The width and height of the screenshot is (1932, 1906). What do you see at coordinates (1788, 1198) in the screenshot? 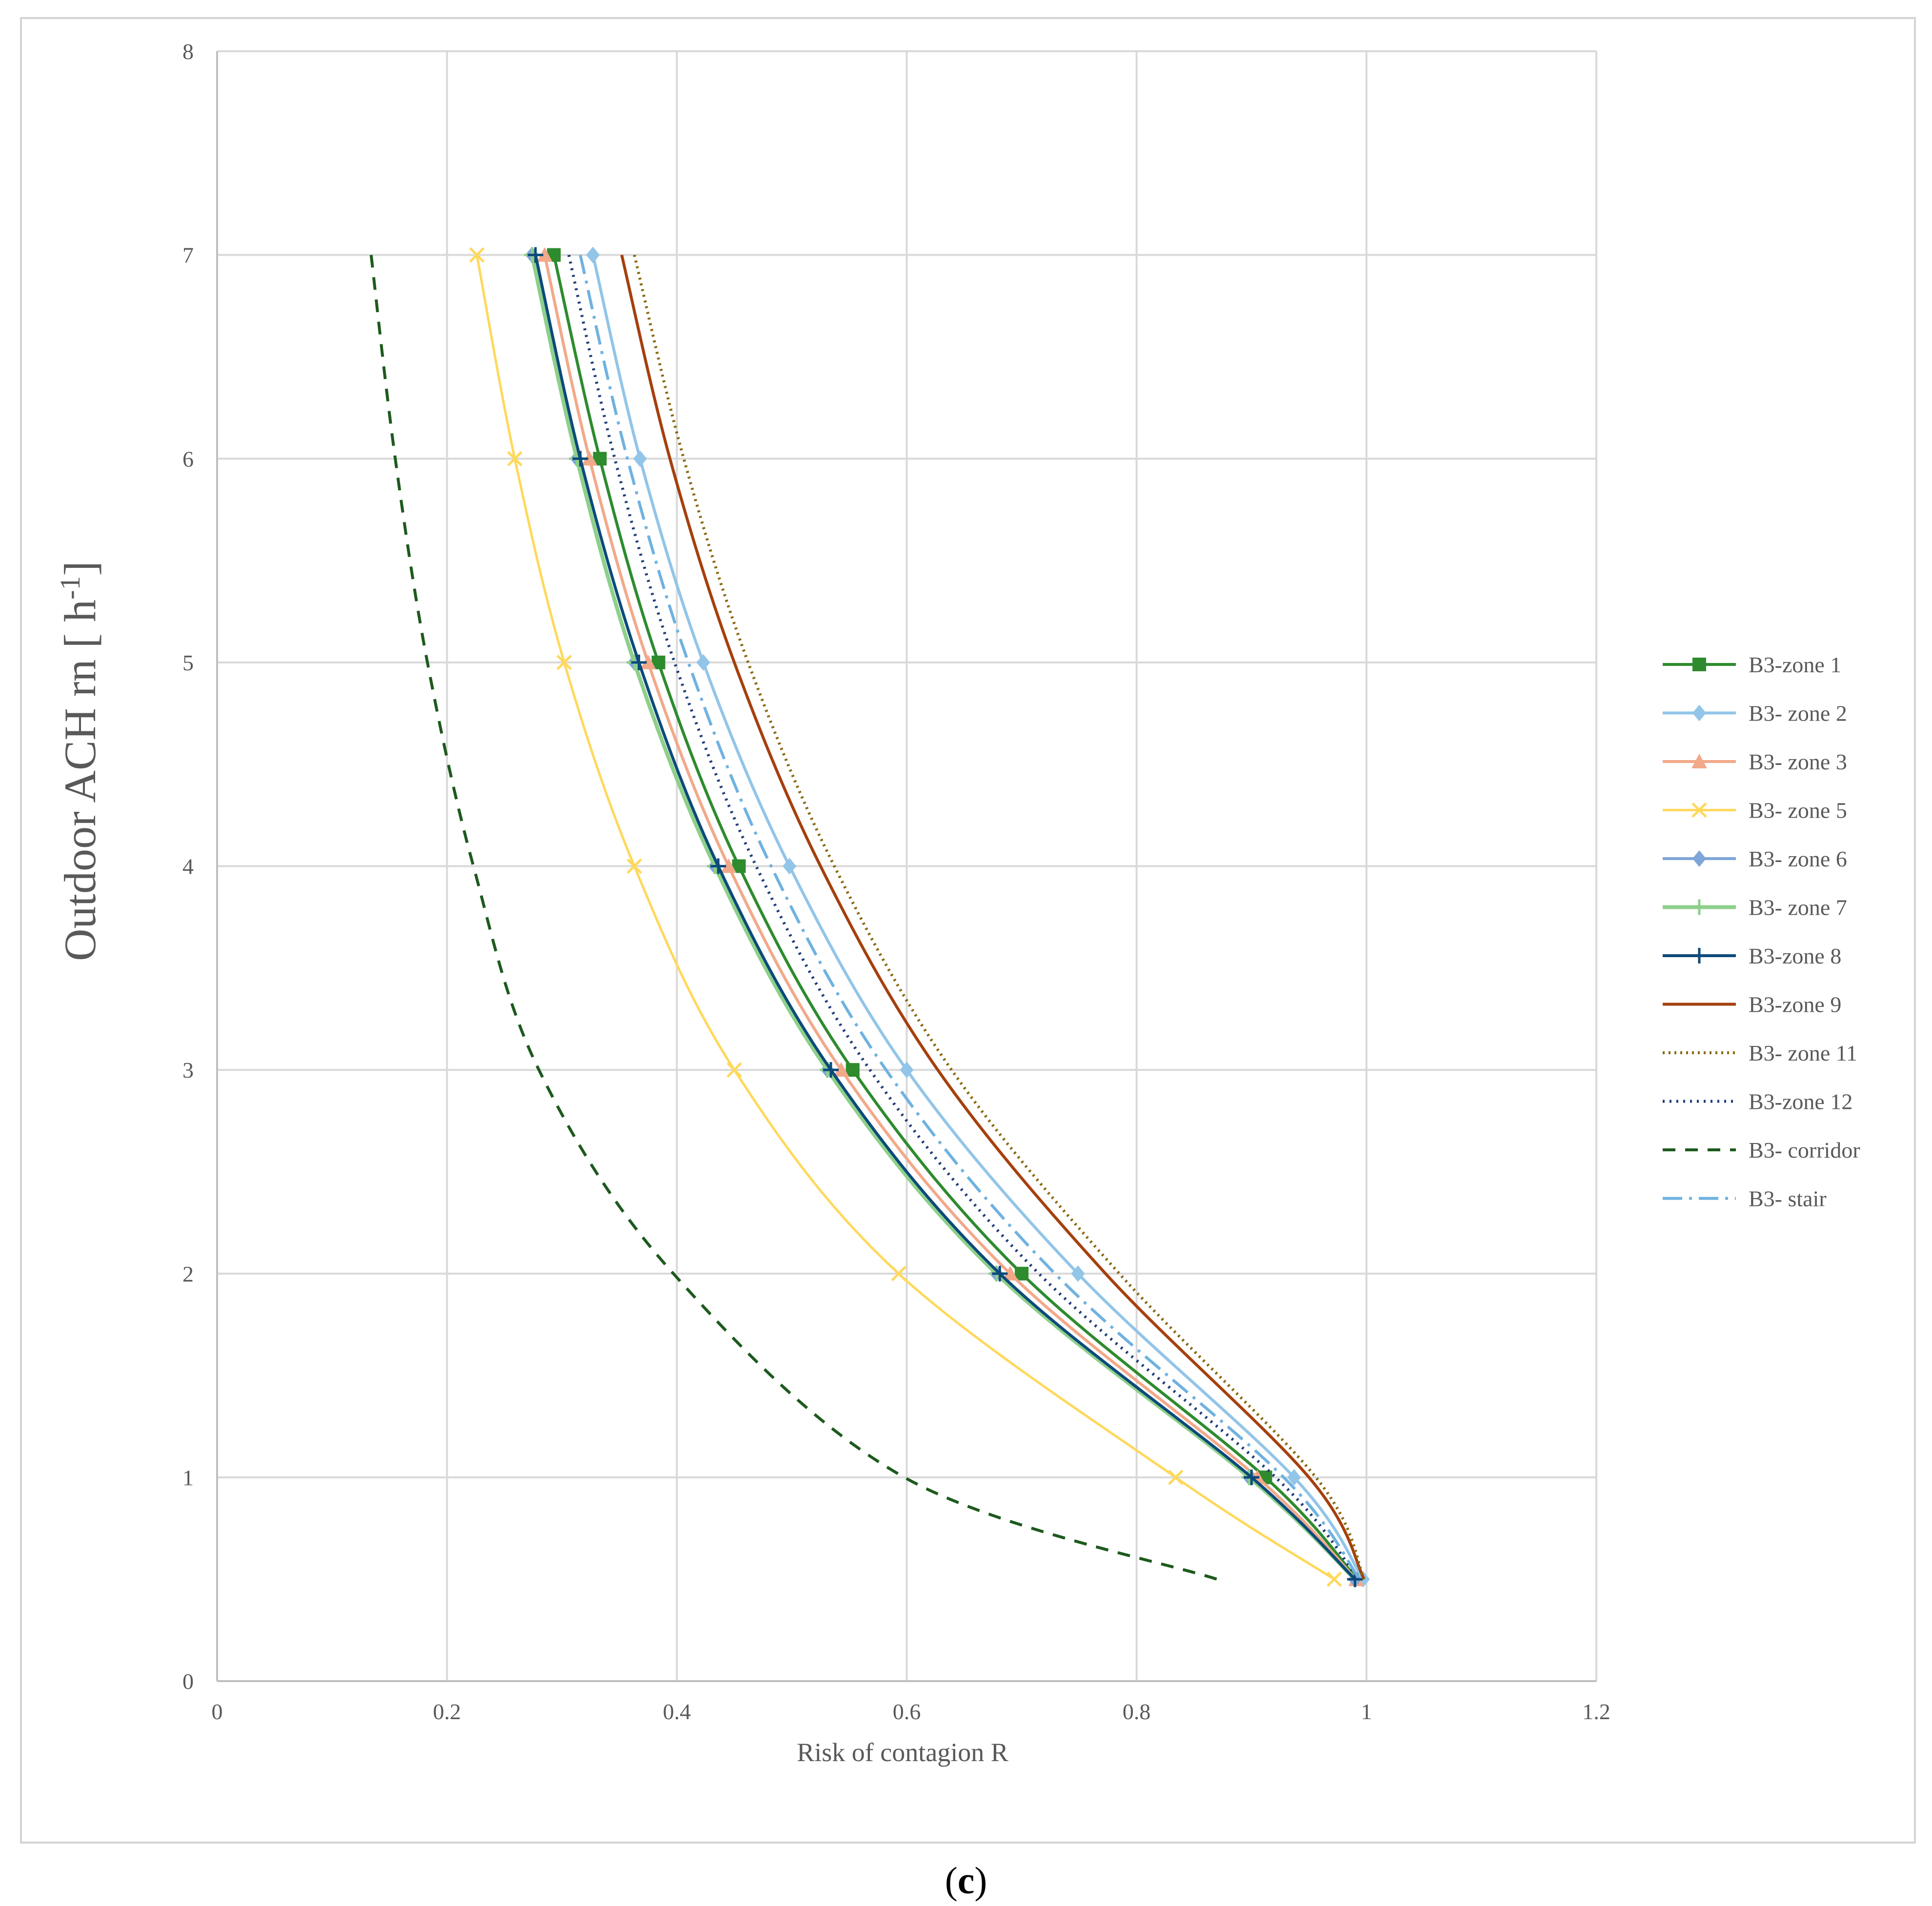
I see `legend-label: B3- stair` at bounding box center [1788, 1198].